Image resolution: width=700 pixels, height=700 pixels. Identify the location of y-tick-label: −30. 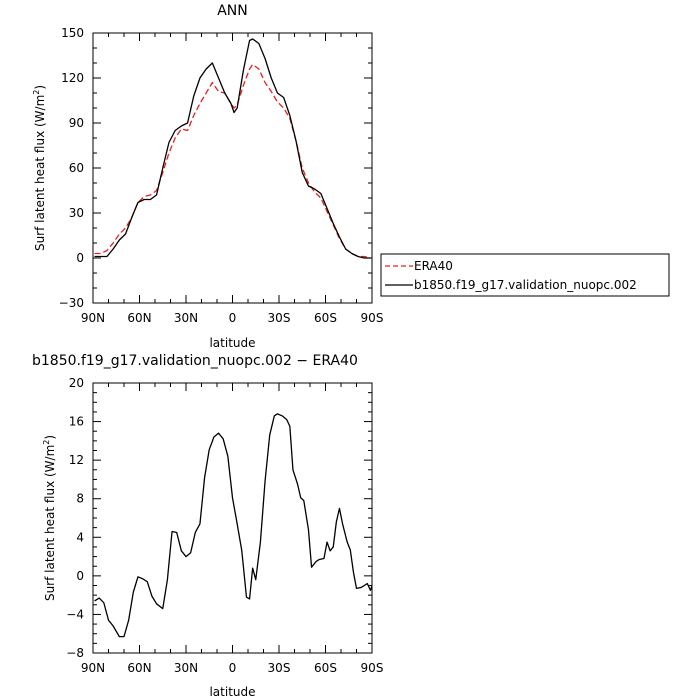
(71, 303).